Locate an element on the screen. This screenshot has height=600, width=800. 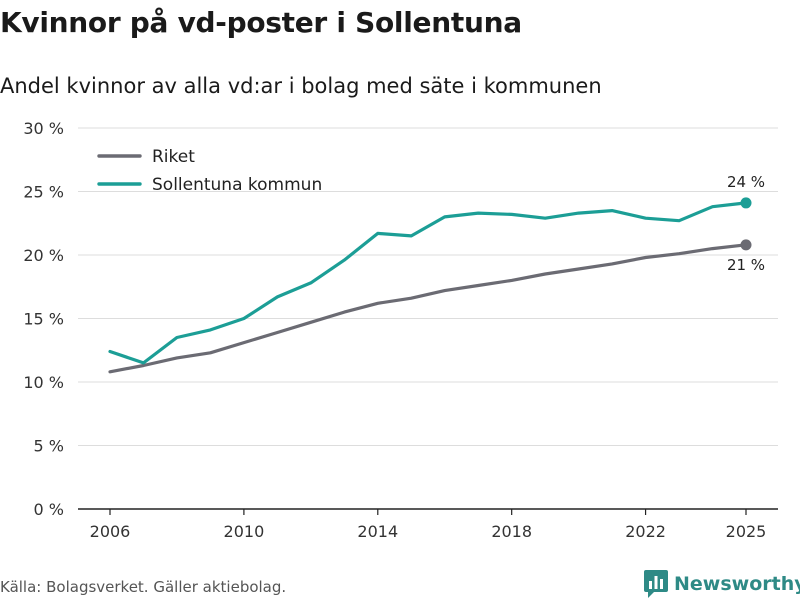
x-tick-label: 2025 is located at coordinates (746, 531).